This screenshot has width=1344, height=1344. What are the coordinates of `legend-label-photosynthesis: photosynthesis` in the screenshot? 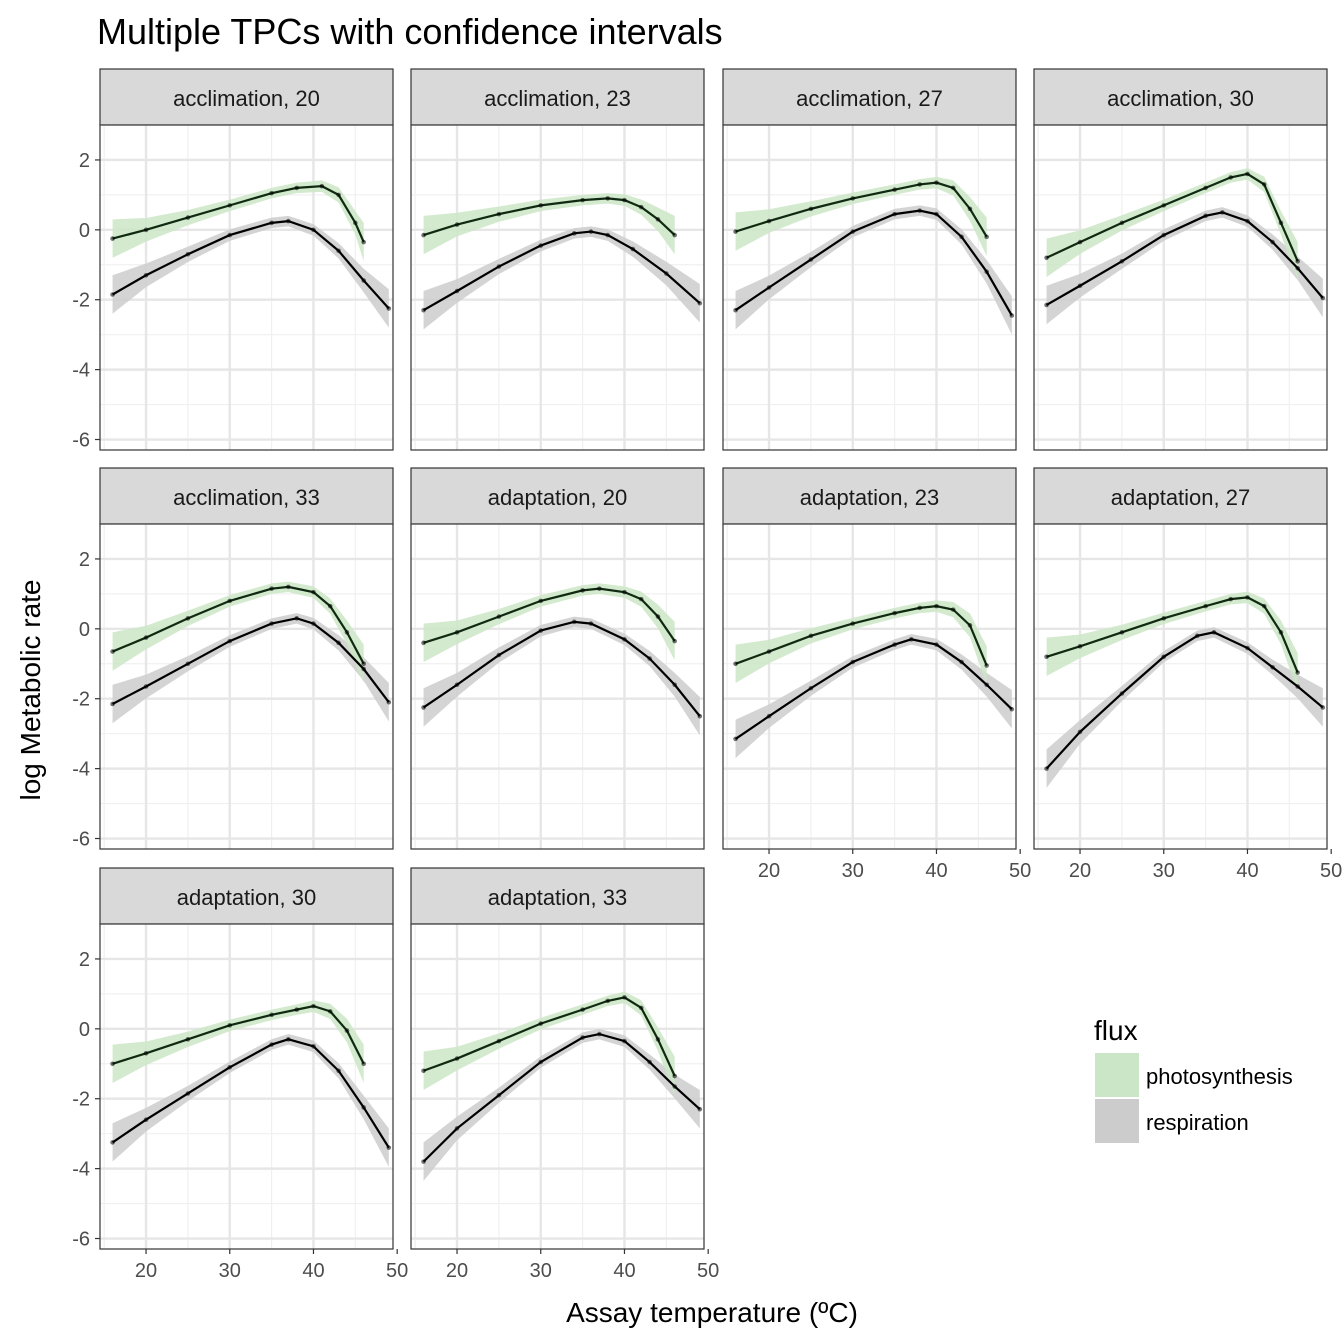 It's located at (1219, 1076).